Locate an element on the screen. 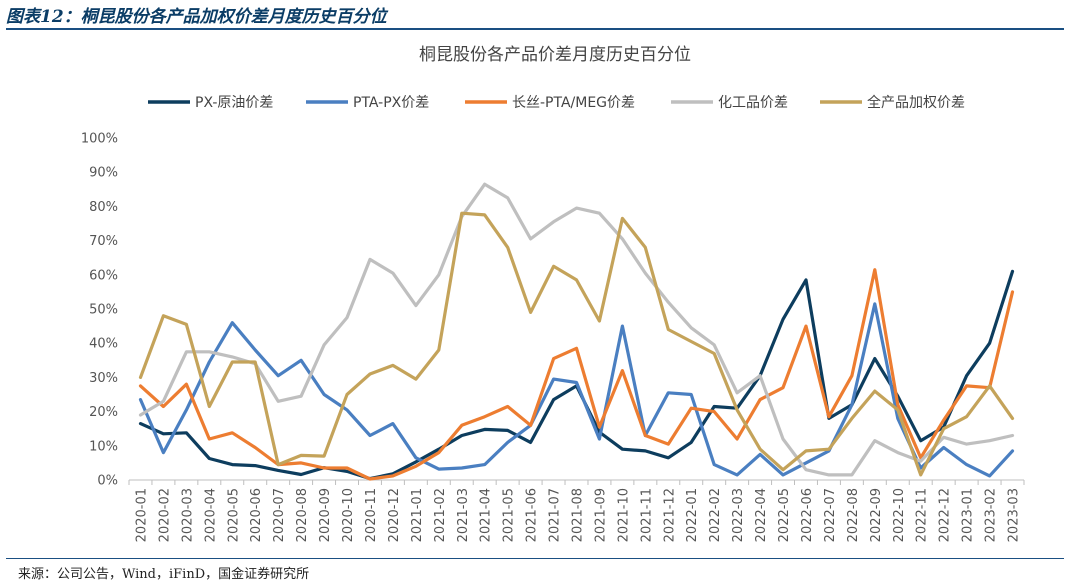 The width and height of the screenshot is (1071, 583). x-tick-label: 2022-02 is located at coordinates (715, 515).